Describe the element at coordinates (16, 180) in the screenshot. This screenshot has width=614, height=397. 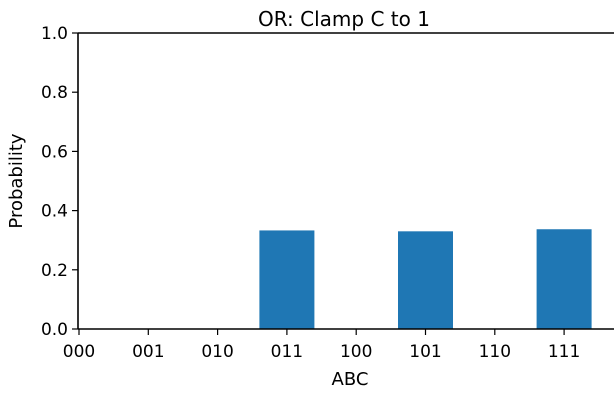
I see `y-axis-label: Probability` at that location.